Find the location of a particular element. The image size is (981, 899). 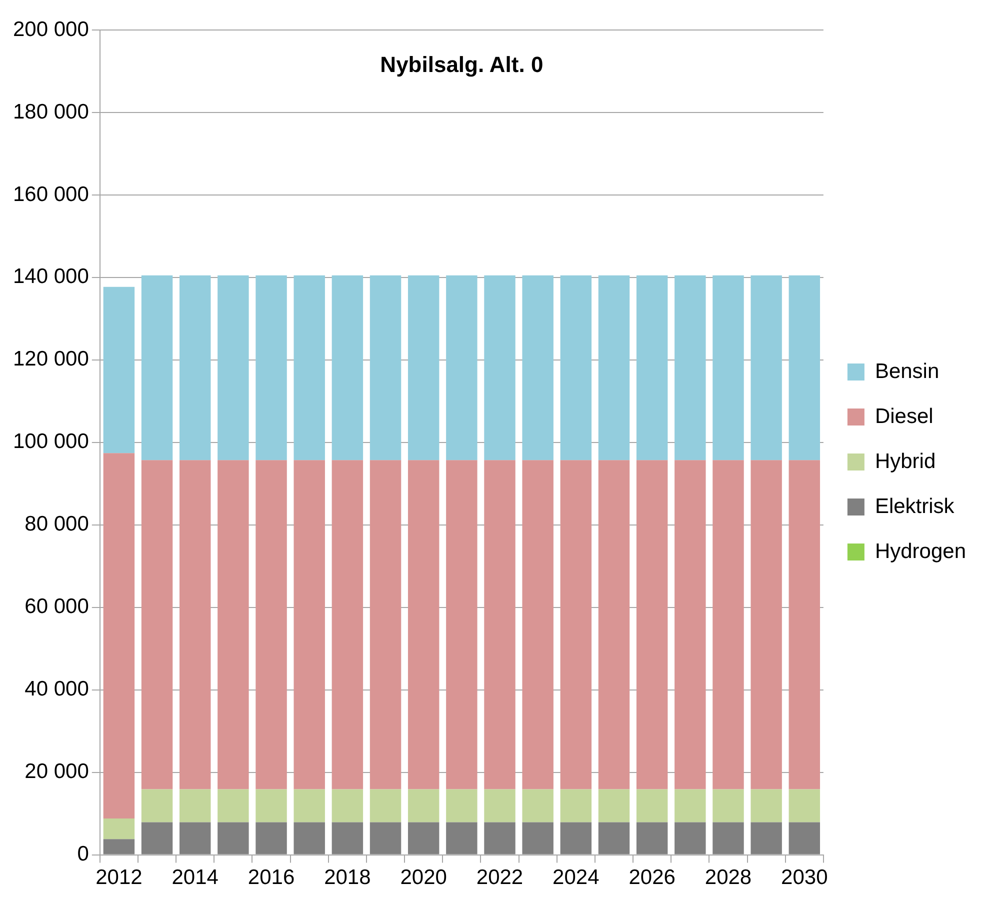

legend-label: Hybrid is located at coordinates (905, 461).